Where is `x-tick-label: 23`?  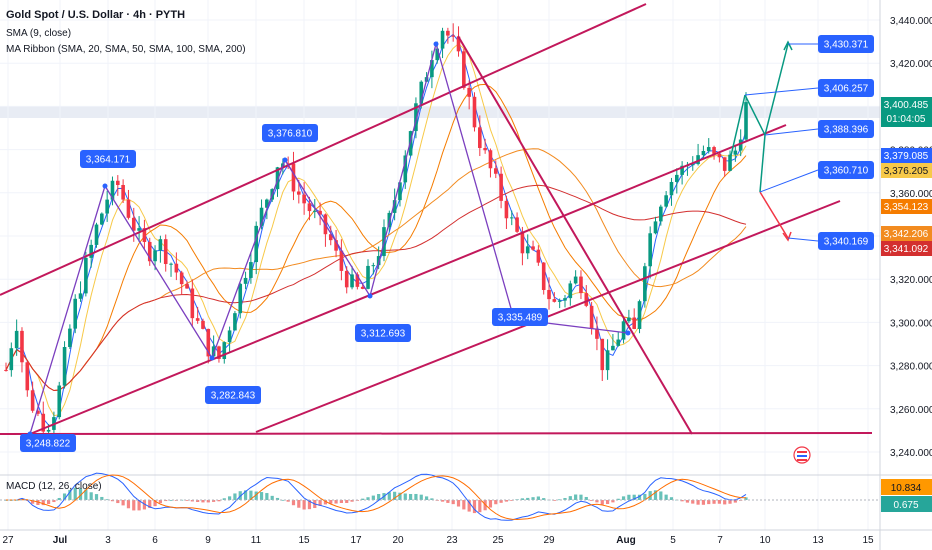
x-tick-label: 23 is located at coordinates (452, 540).